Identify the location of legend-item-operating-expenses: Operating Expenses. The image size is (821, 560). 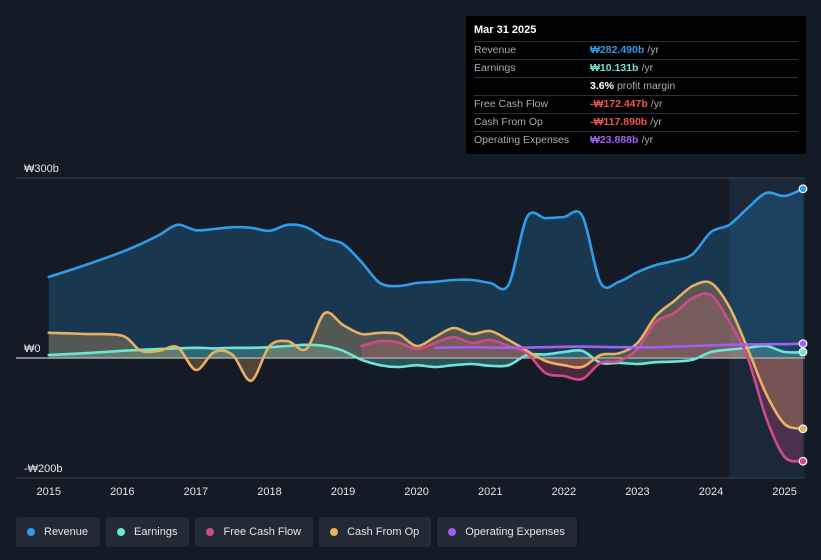
(507, 532).